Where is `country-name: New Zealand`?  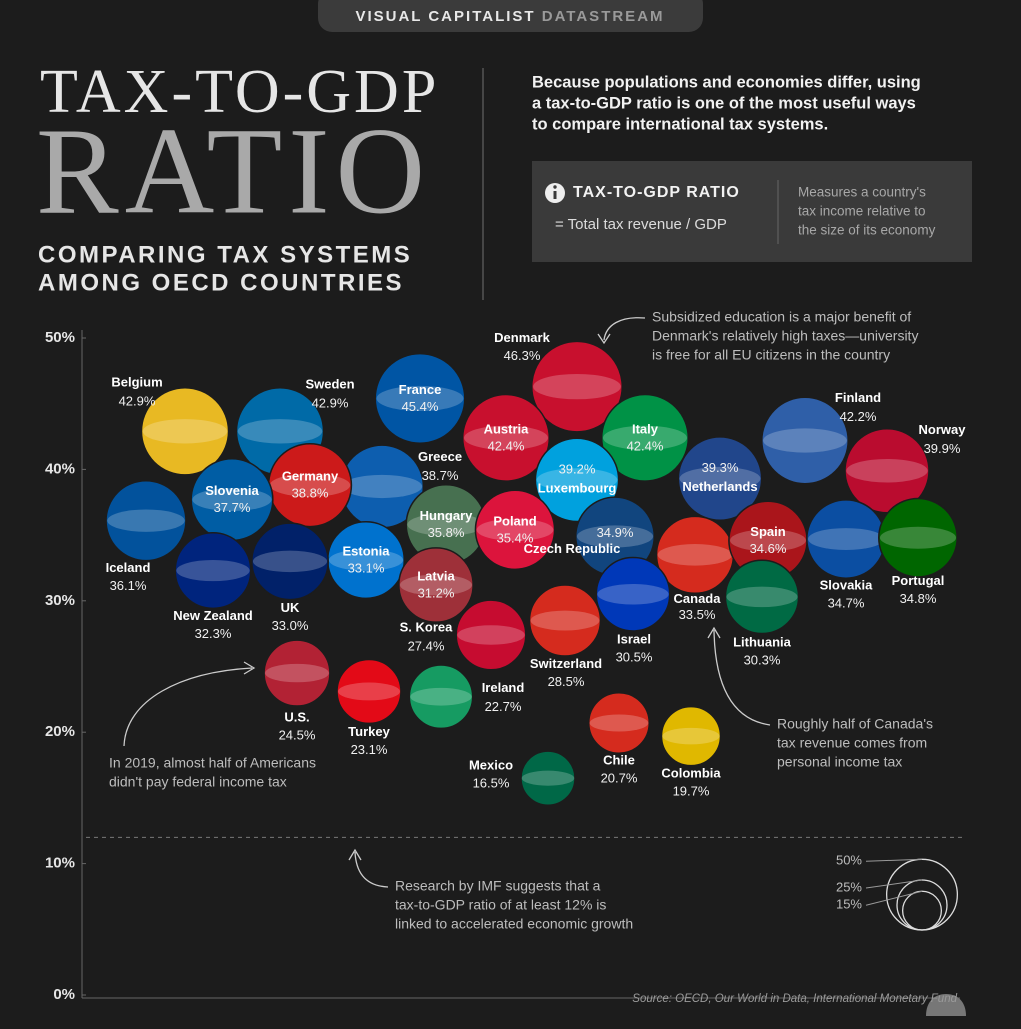 country-name: New Zealand is located at coordinates (213, 615).